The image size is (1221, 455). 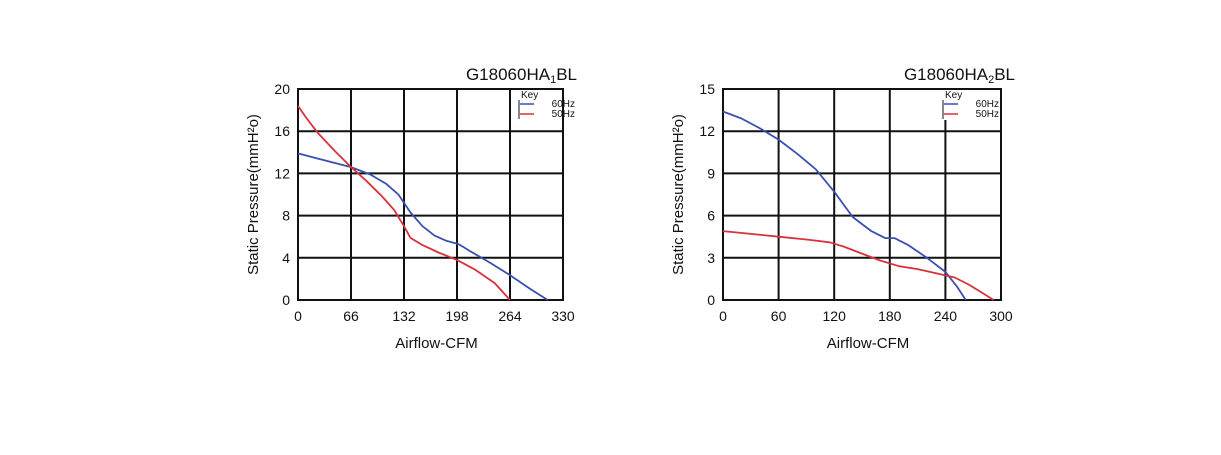 What do you see at coordinates (286, 258) in the screenshot?
I see `y-tick-label: 4` at bounding box center [286, 258].